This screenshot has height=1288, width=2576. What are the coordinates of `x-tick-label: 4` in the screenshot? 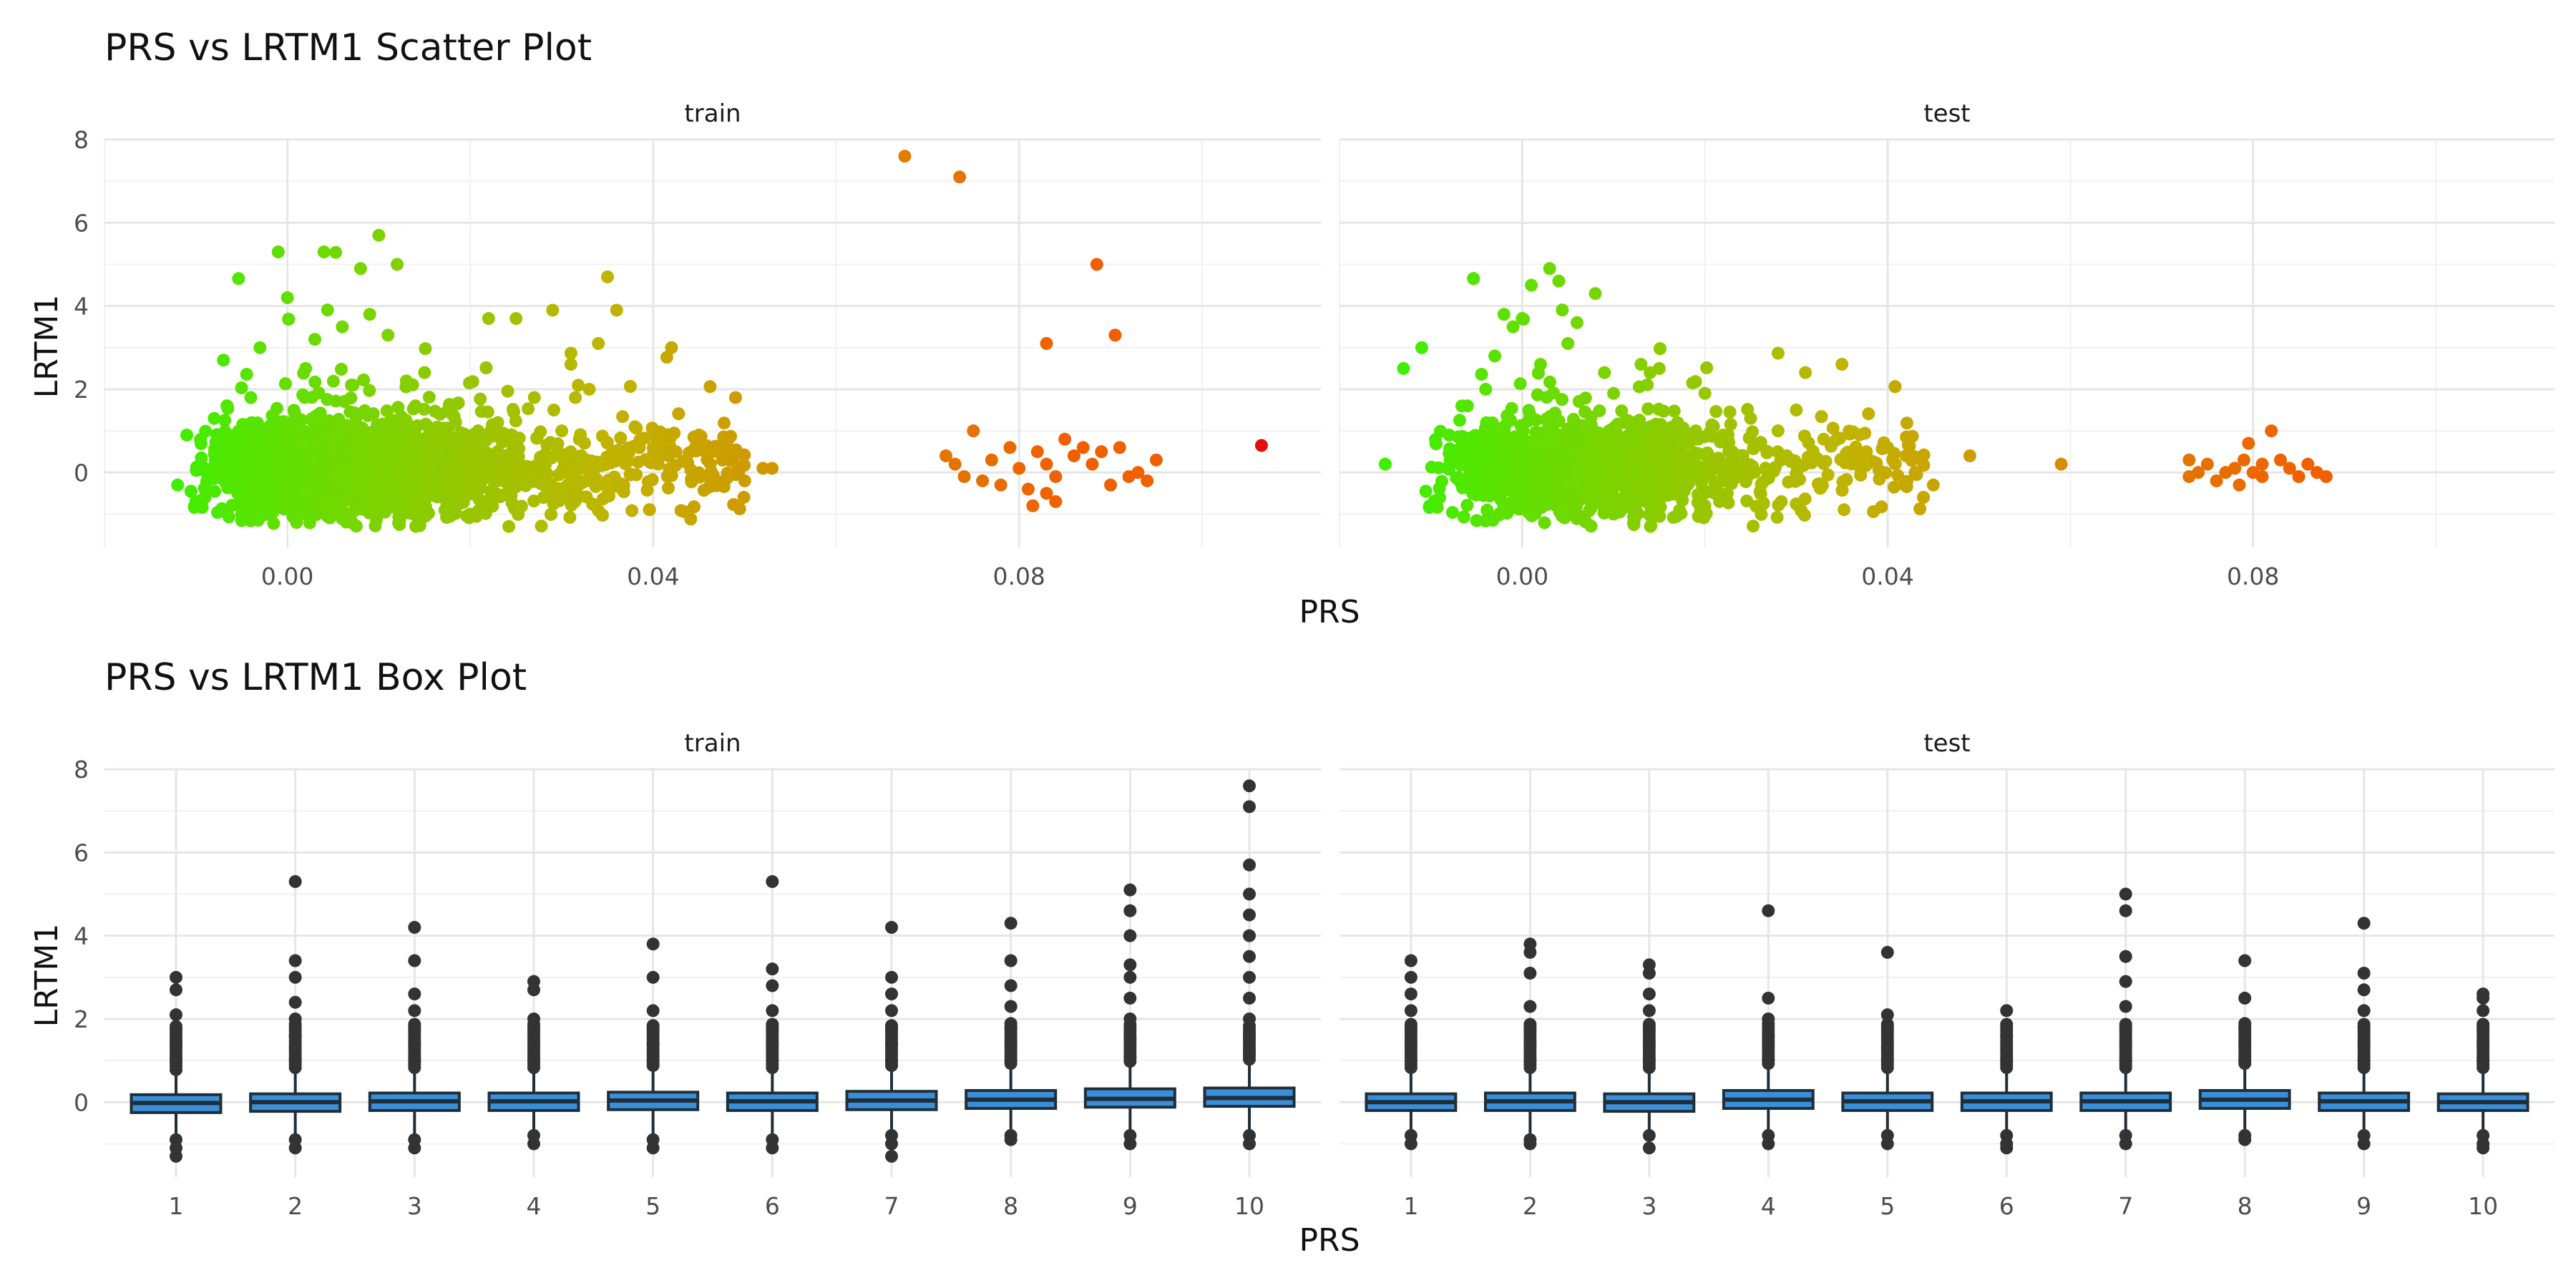 It's located at (534, 1206).